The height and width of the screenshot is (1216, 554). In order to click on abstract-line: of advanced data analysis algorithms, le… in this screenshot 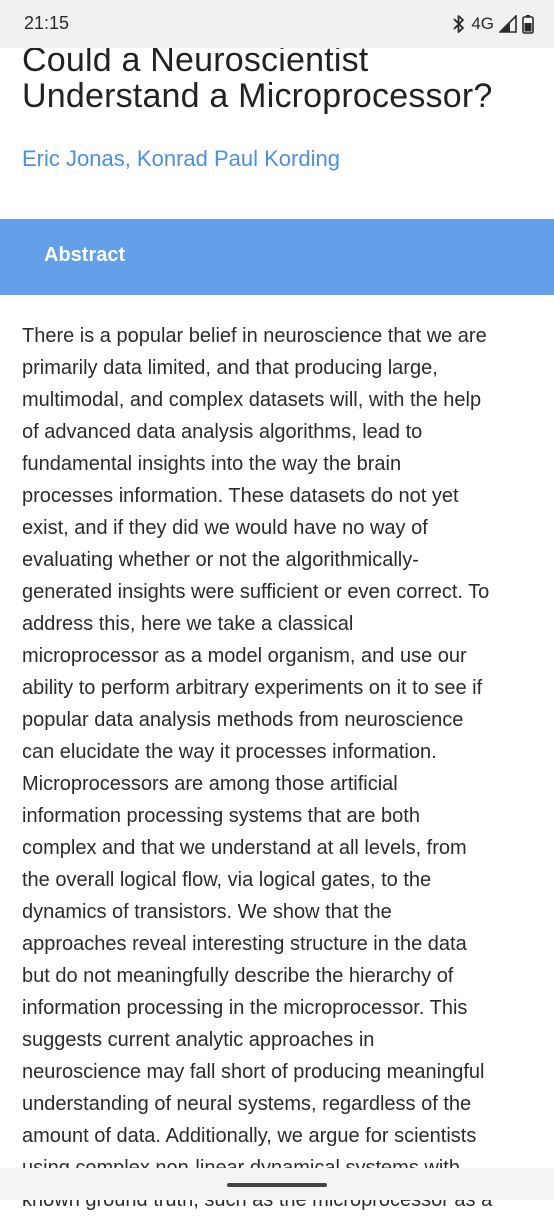, I will do `click(222, 432)`.